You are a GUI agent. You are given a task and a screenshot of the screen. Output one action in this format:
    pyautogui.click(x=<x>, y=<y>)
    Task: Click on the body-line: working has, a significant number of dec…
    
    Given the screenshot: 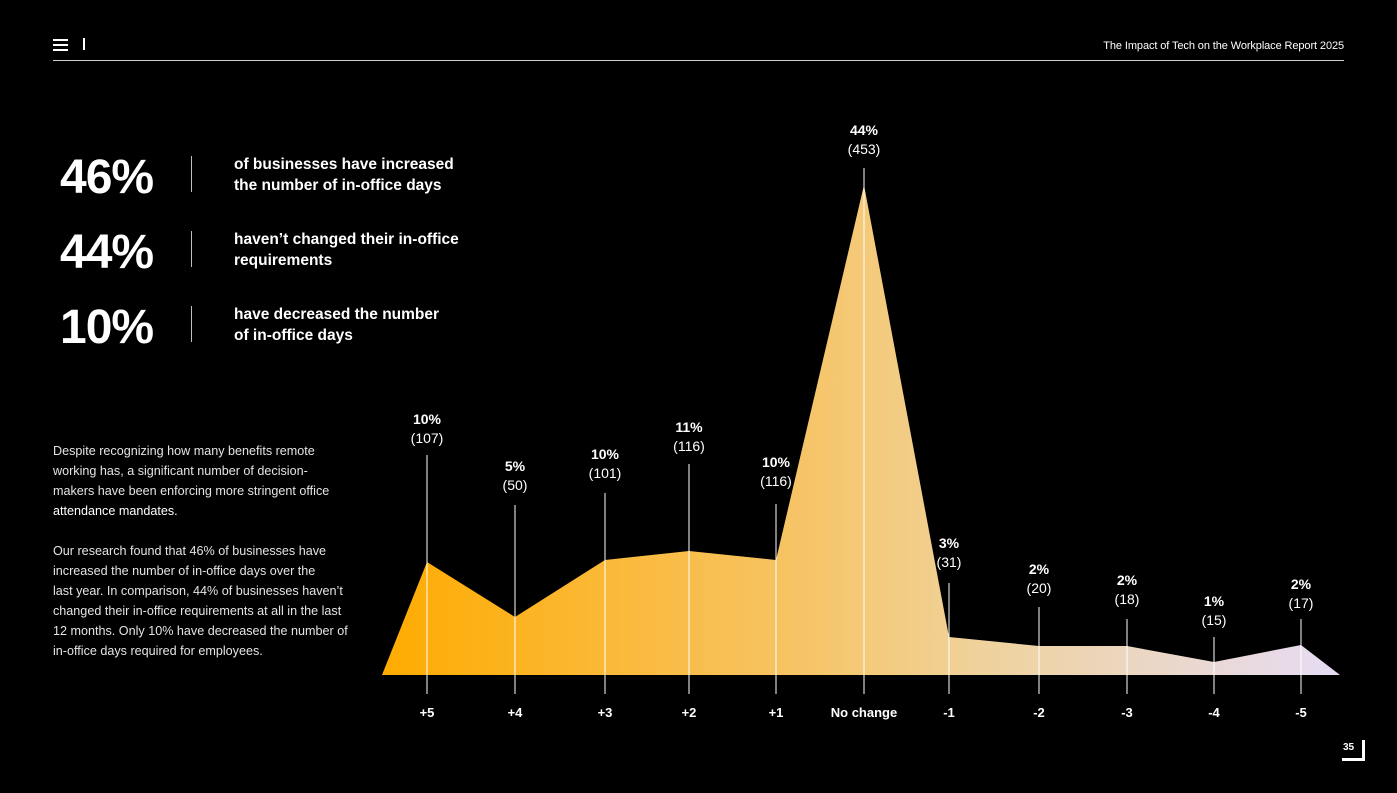 What is the action you would take?
    pyautogui.click(x=180, y=471)
    